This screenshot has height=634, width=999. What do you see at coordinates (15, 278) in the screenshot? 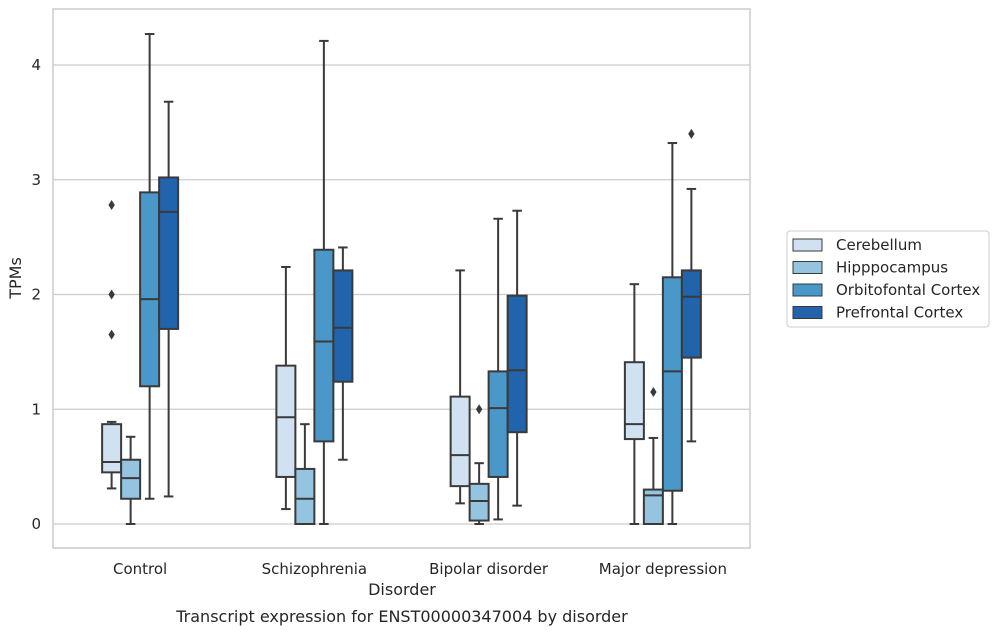
I see `y-axis-title: TPMs` at bounding box center [15, 278].